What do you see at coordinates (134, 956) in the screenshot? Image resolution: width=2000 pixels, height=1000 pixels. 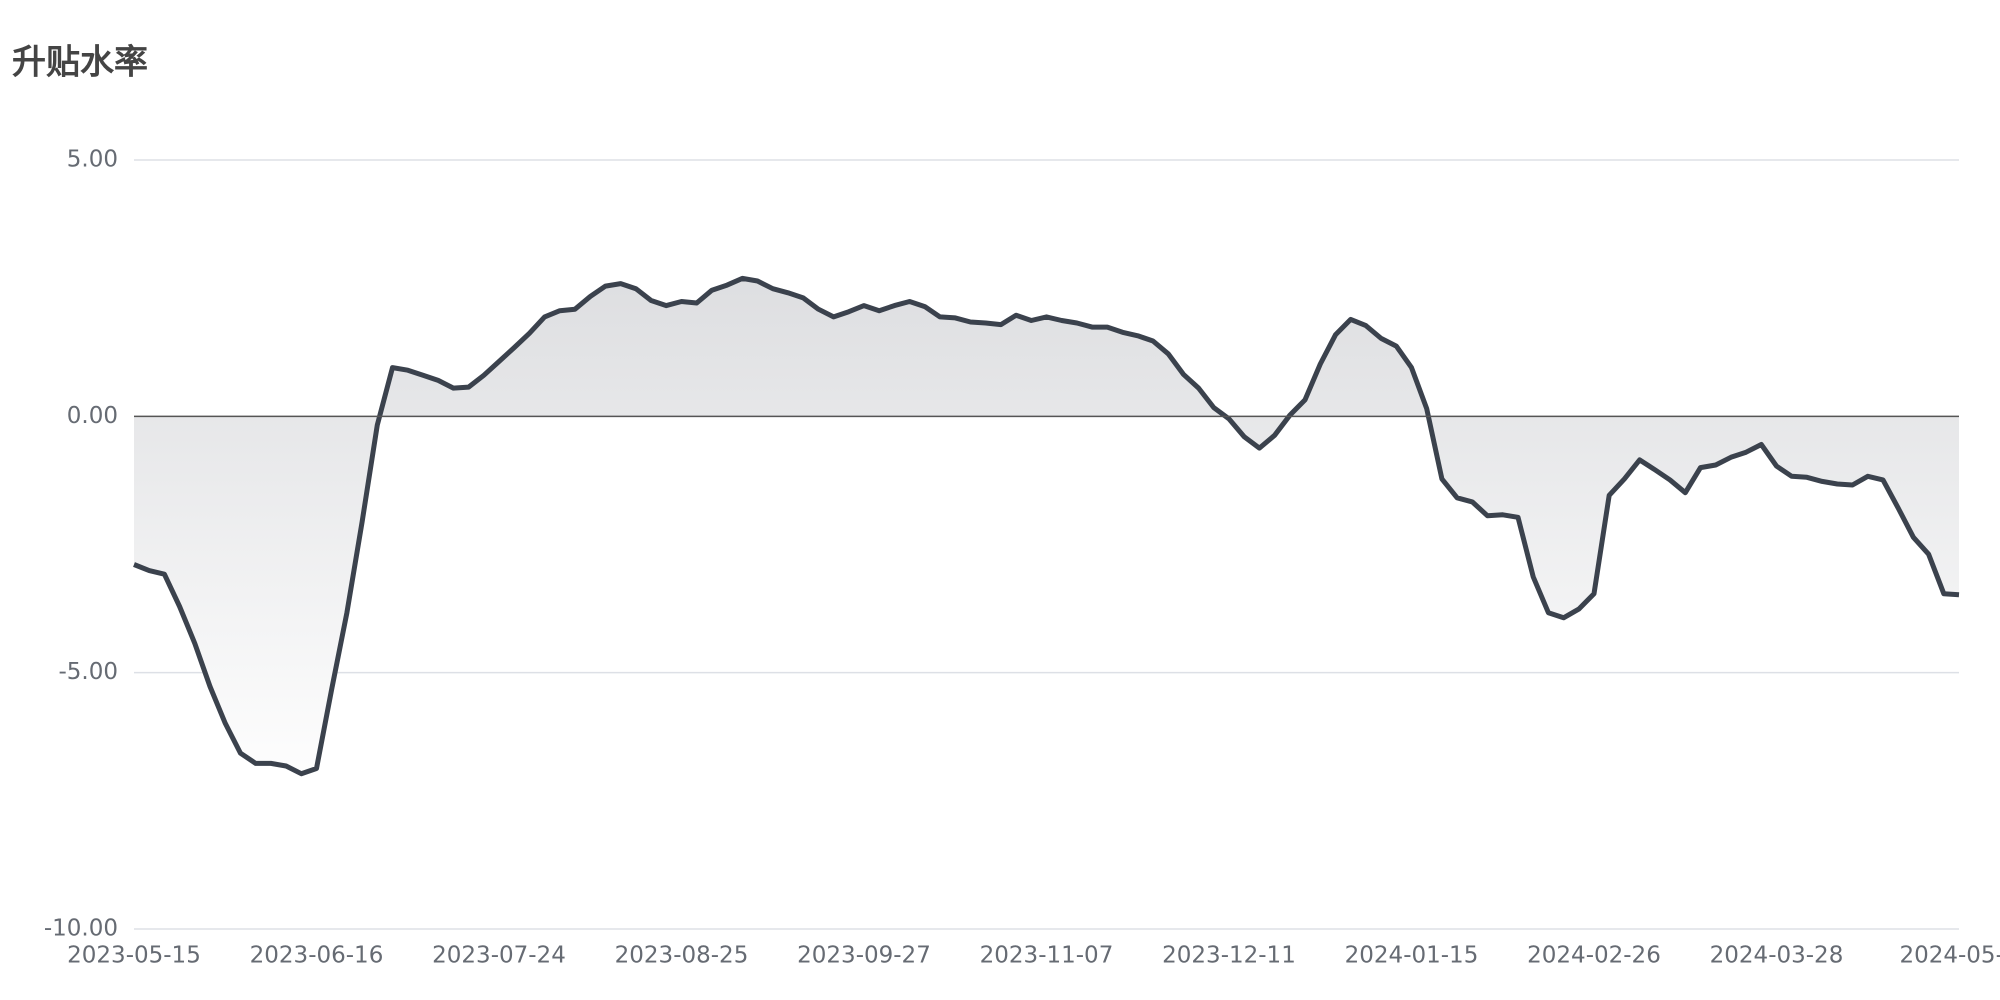 I see `x-tick-label: 2023-05-15` at bounding box center [134, 956].